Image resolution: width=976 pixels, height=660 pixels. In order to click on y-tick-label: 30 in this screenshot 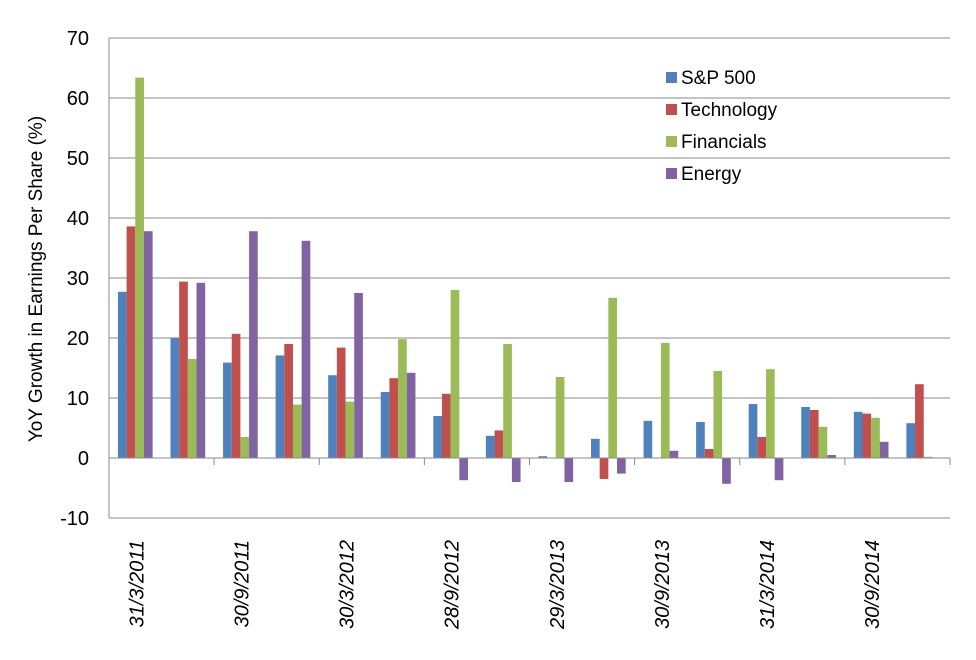, I will do `click(78, 279)`.